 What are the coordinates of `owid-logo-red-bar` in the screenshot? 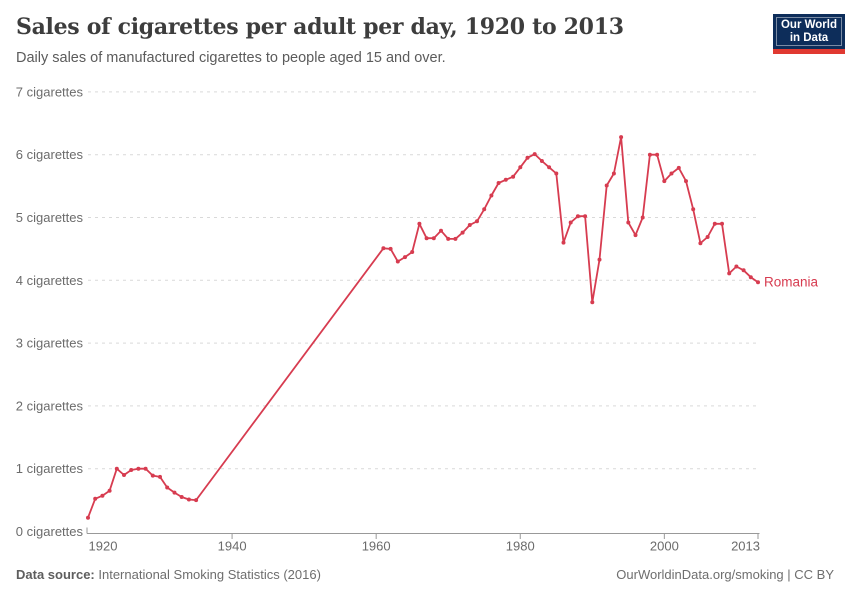 It's located at (809, 51).